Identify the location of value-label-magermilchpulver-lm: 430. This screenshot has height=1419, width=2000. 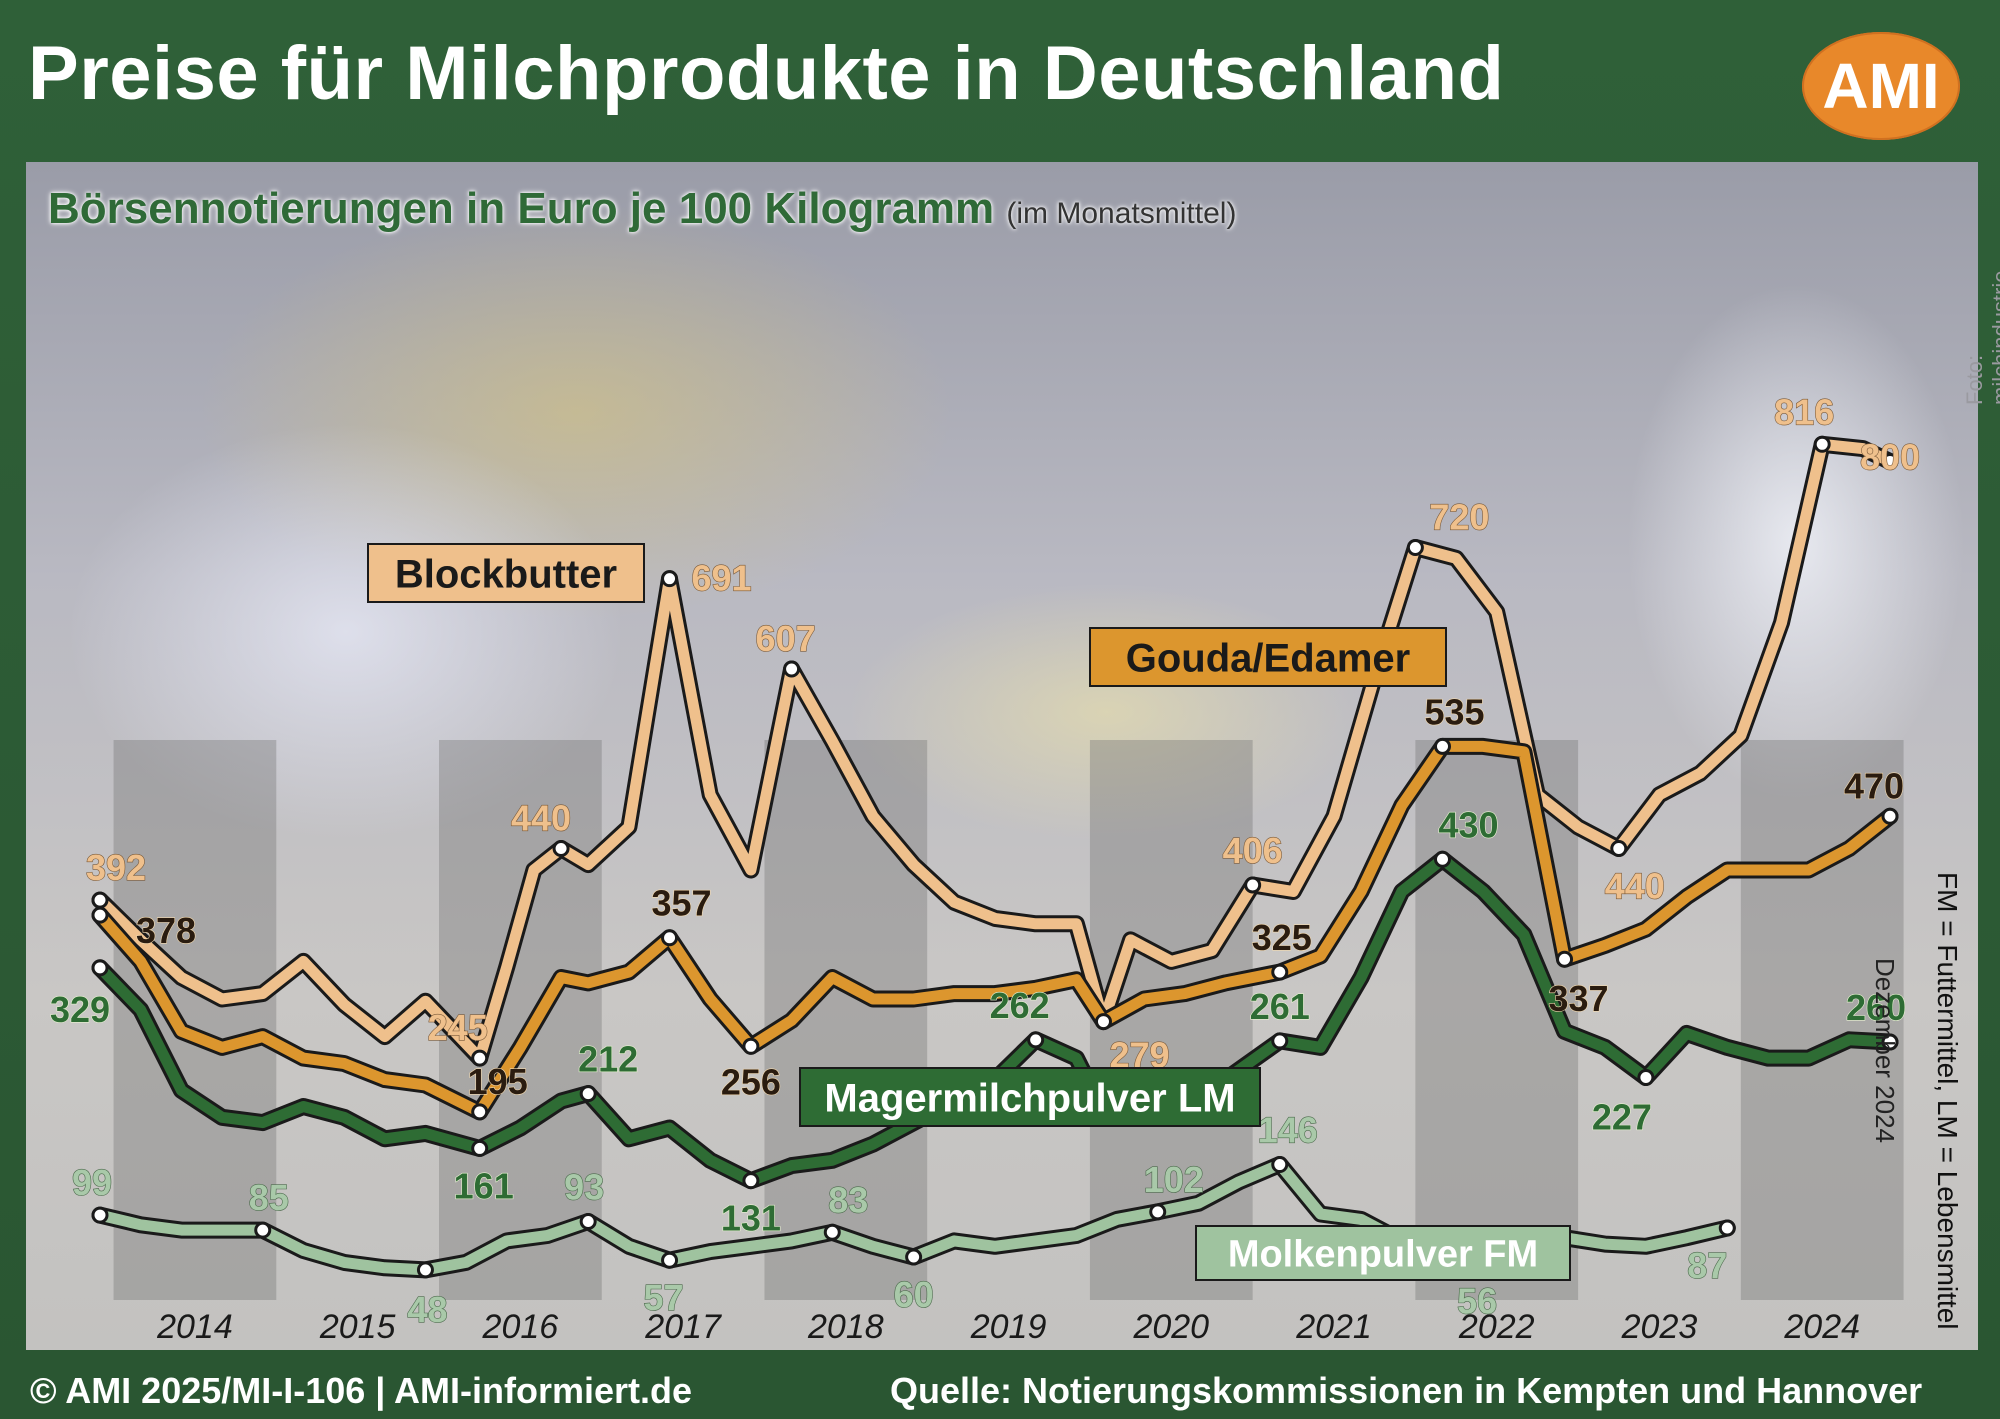
(1468, 824).